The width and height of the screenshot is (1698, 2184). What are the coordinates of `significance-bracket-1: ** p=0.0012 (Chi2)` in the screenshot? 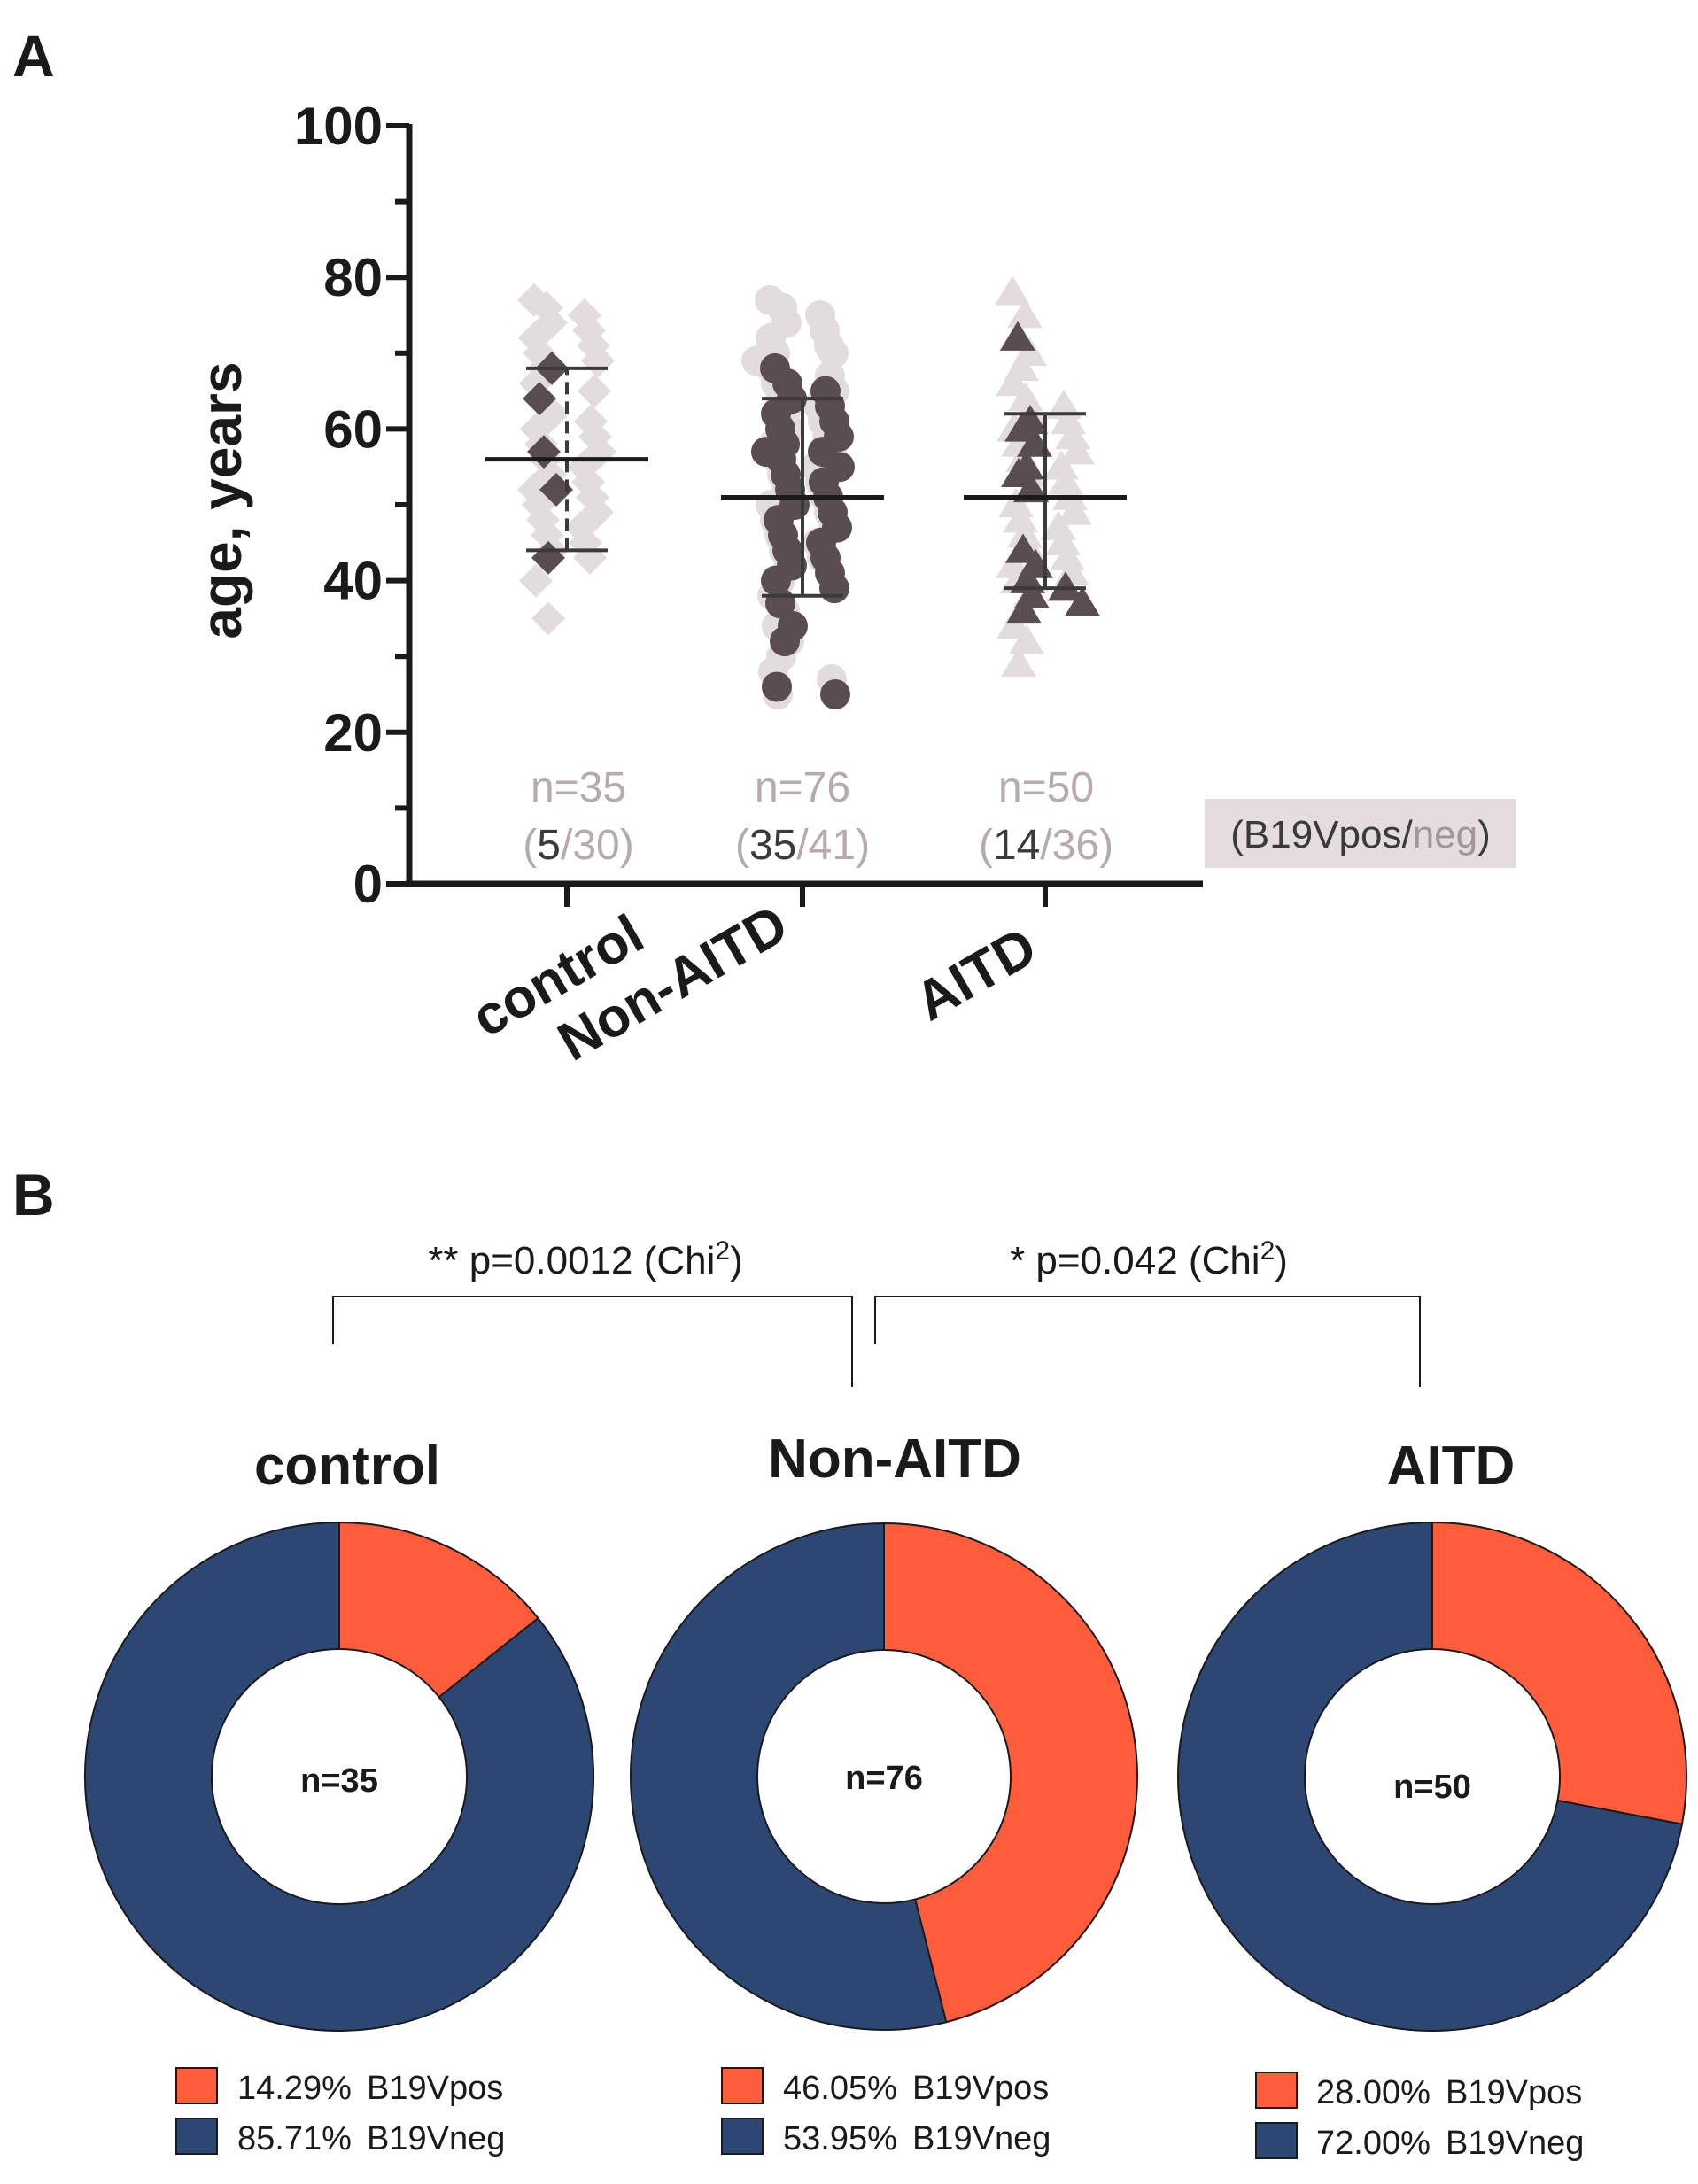 It's located at (593, 1311).